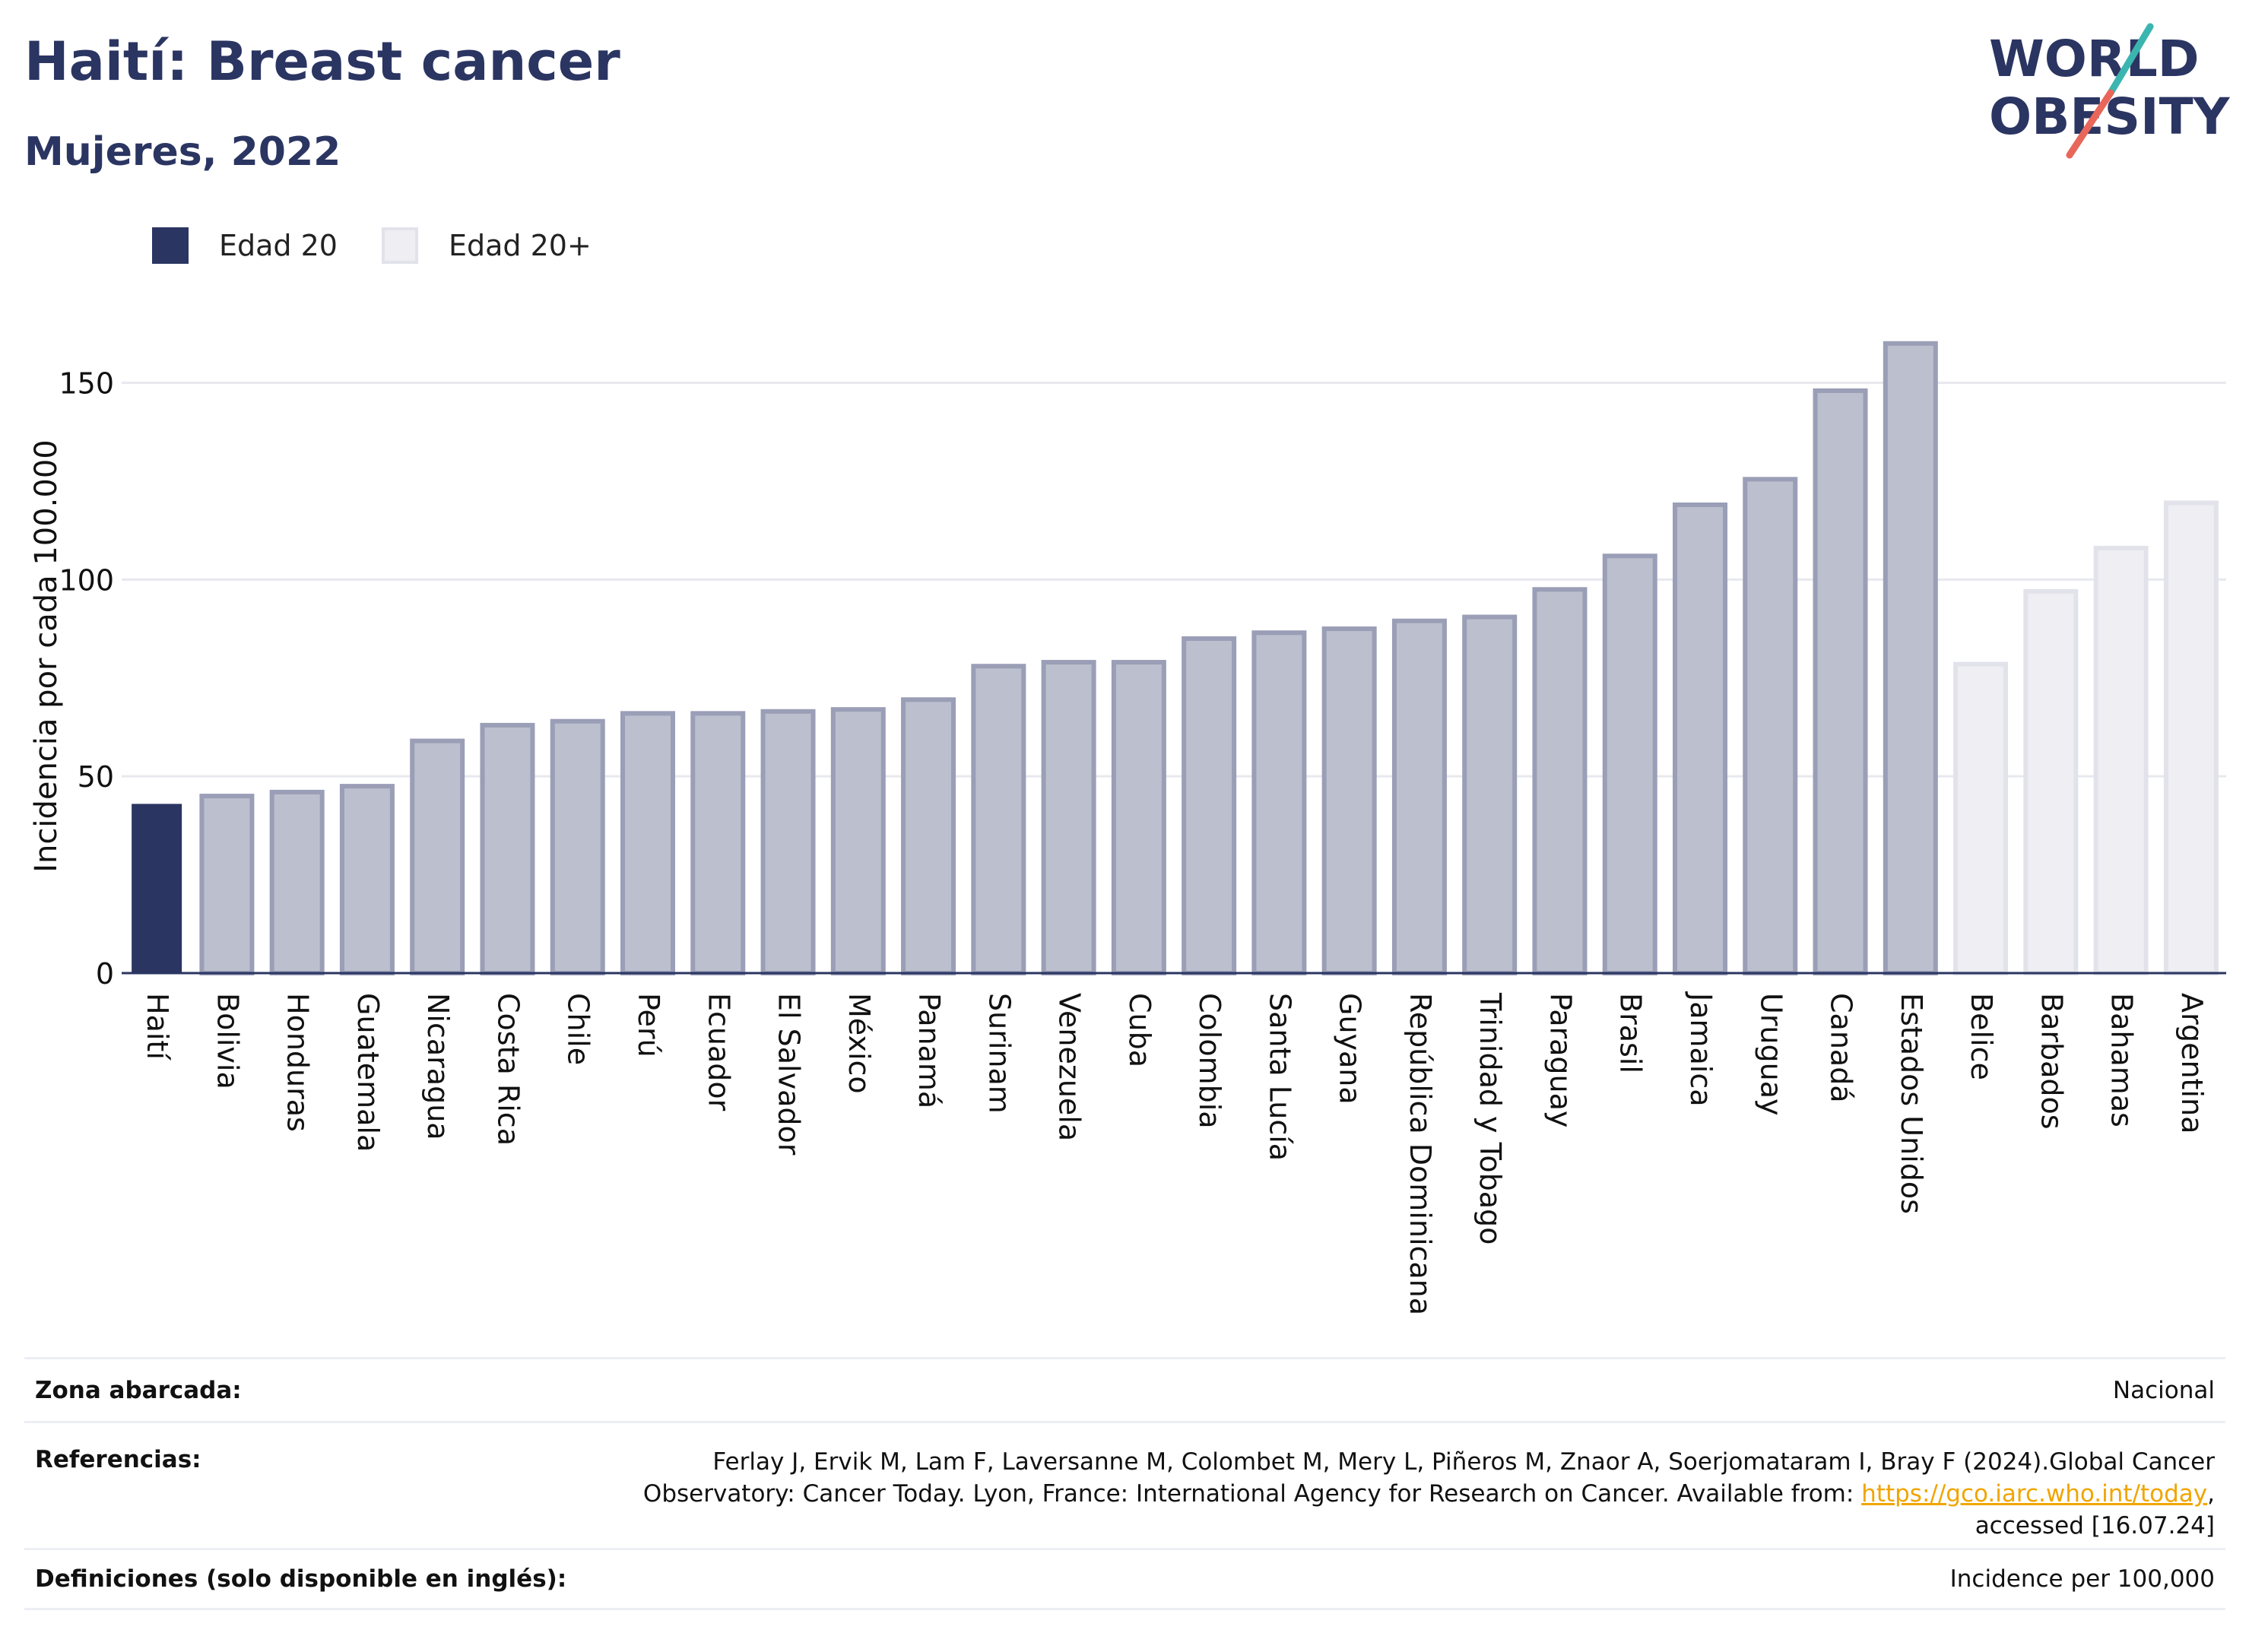  Describe the element at coordinates (1490, 1118) in the screenshot. I see `x-tick-label: Trinidad y Tobago` at that location.